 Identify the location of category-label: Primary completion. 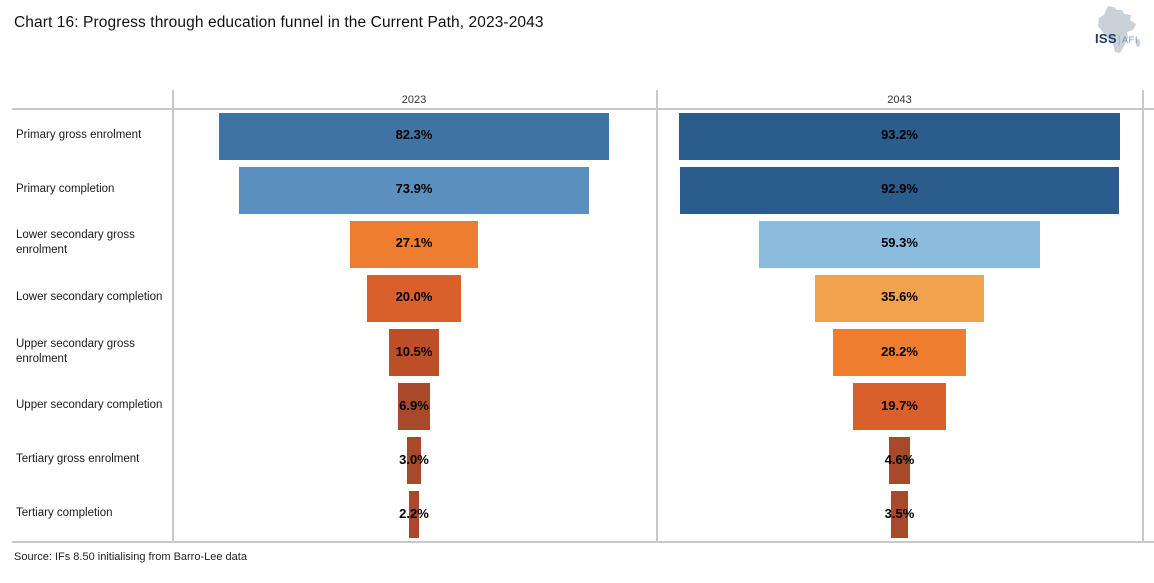
(65, 188).